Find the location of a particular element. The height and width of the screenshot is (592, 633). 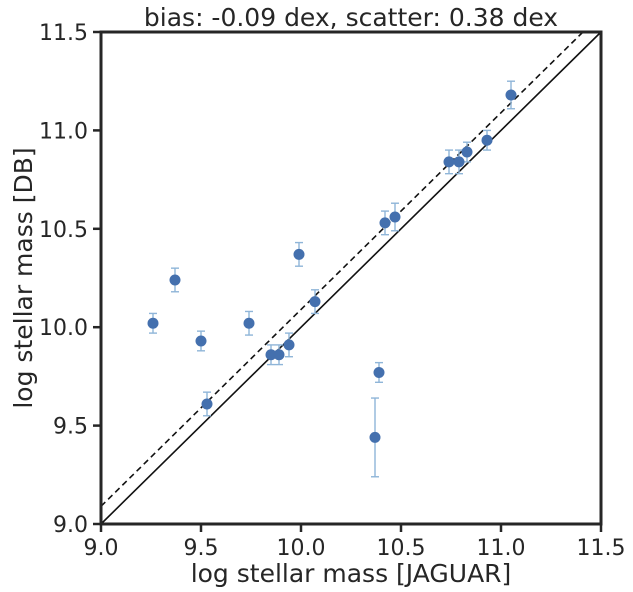

x-tick-label: 9.5 is located at coordinates (201, 548).